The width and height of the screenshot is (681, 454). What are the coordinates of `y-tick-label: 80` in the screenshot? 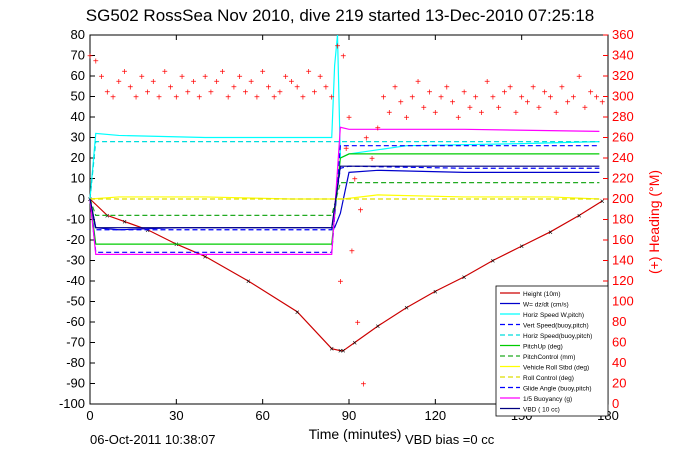 It's located at (78, 34).